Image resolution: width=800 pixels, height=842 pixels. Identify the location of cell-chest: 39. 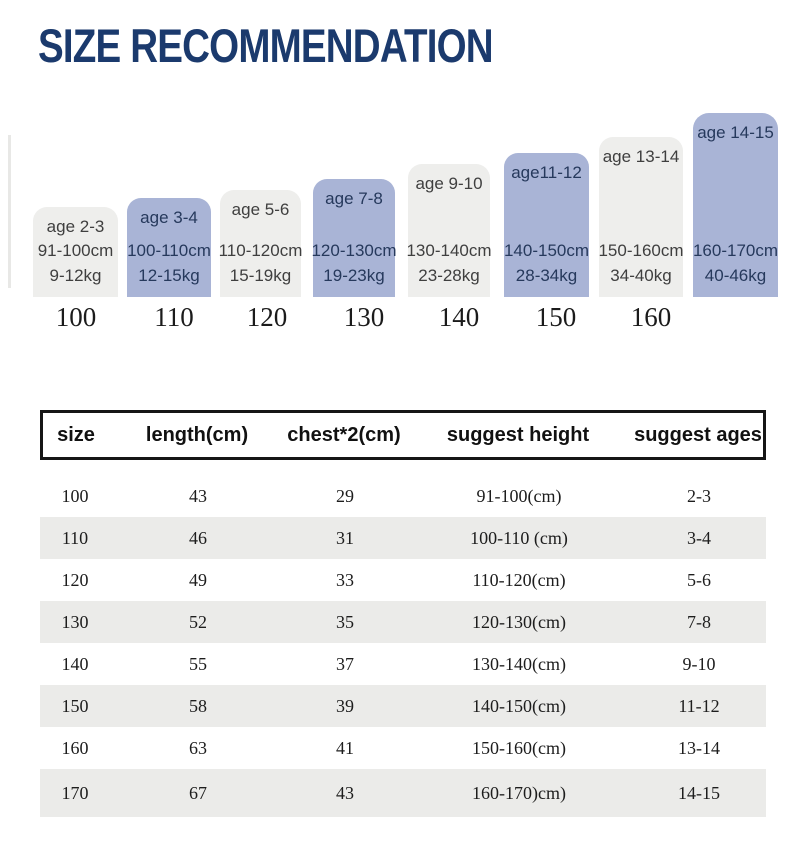
(345, 705).